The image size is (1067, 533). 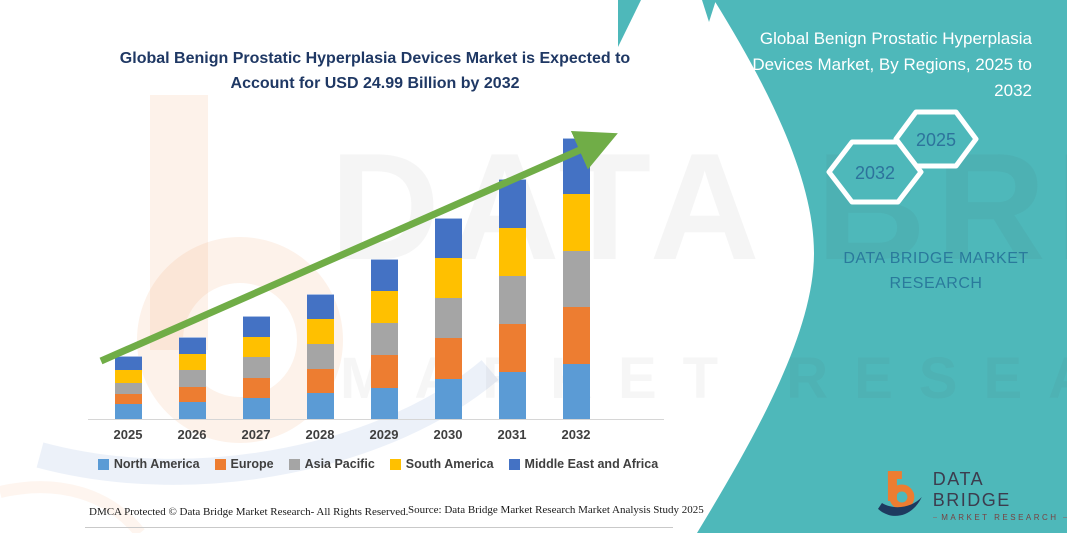 I want to click on x-axis-label-2031: 2031, so click(x=512, y=434).